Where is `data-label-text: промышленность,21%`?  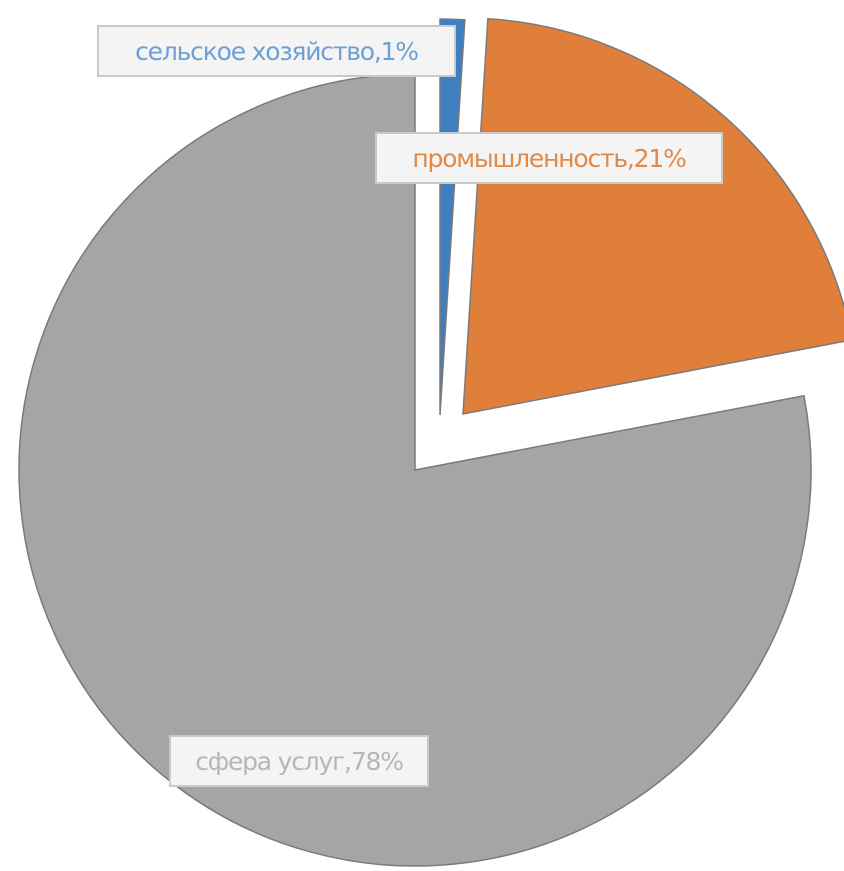 data-label-text: промышленность,21% is located at coordinates (549, 158).